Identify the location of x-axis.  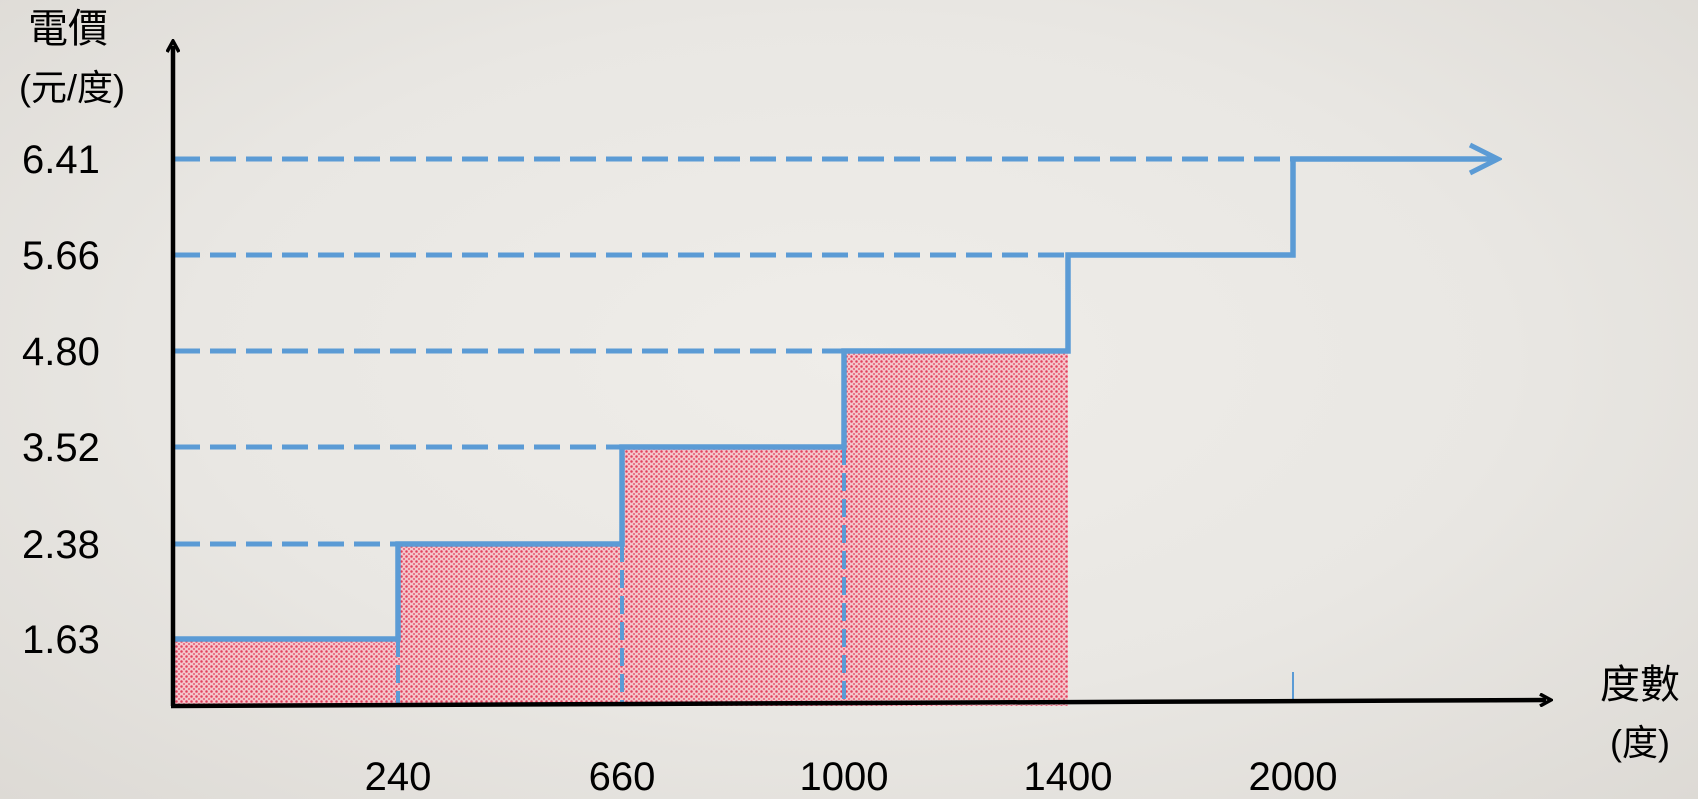
(858, 704).